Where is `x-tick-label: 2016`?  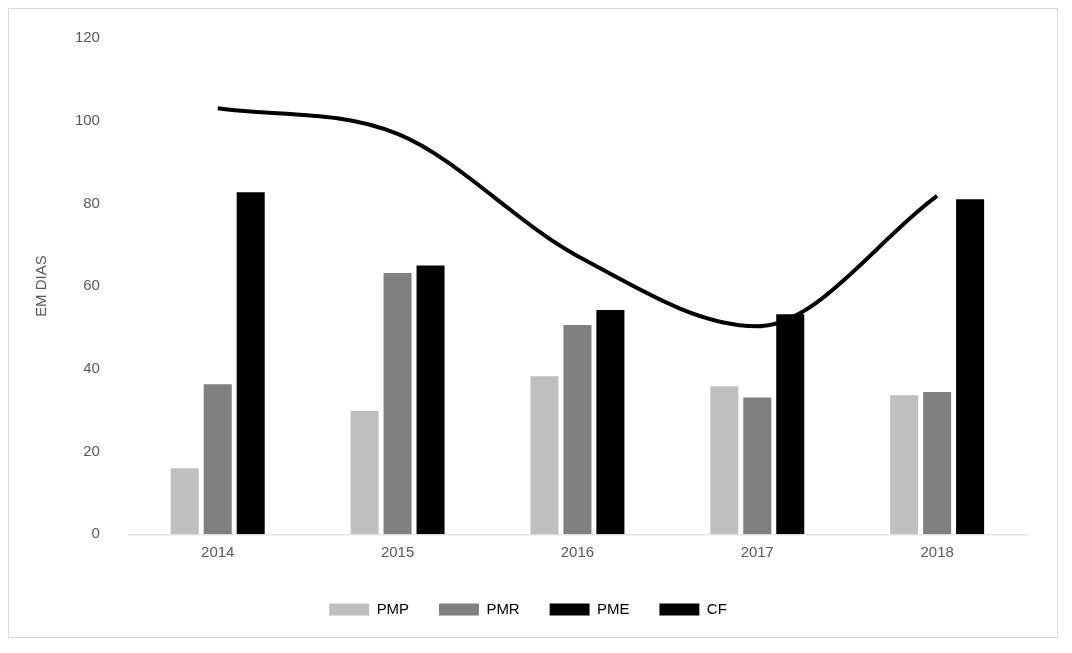 x-tick-label: 2016 is located at coordinates (577, 552).